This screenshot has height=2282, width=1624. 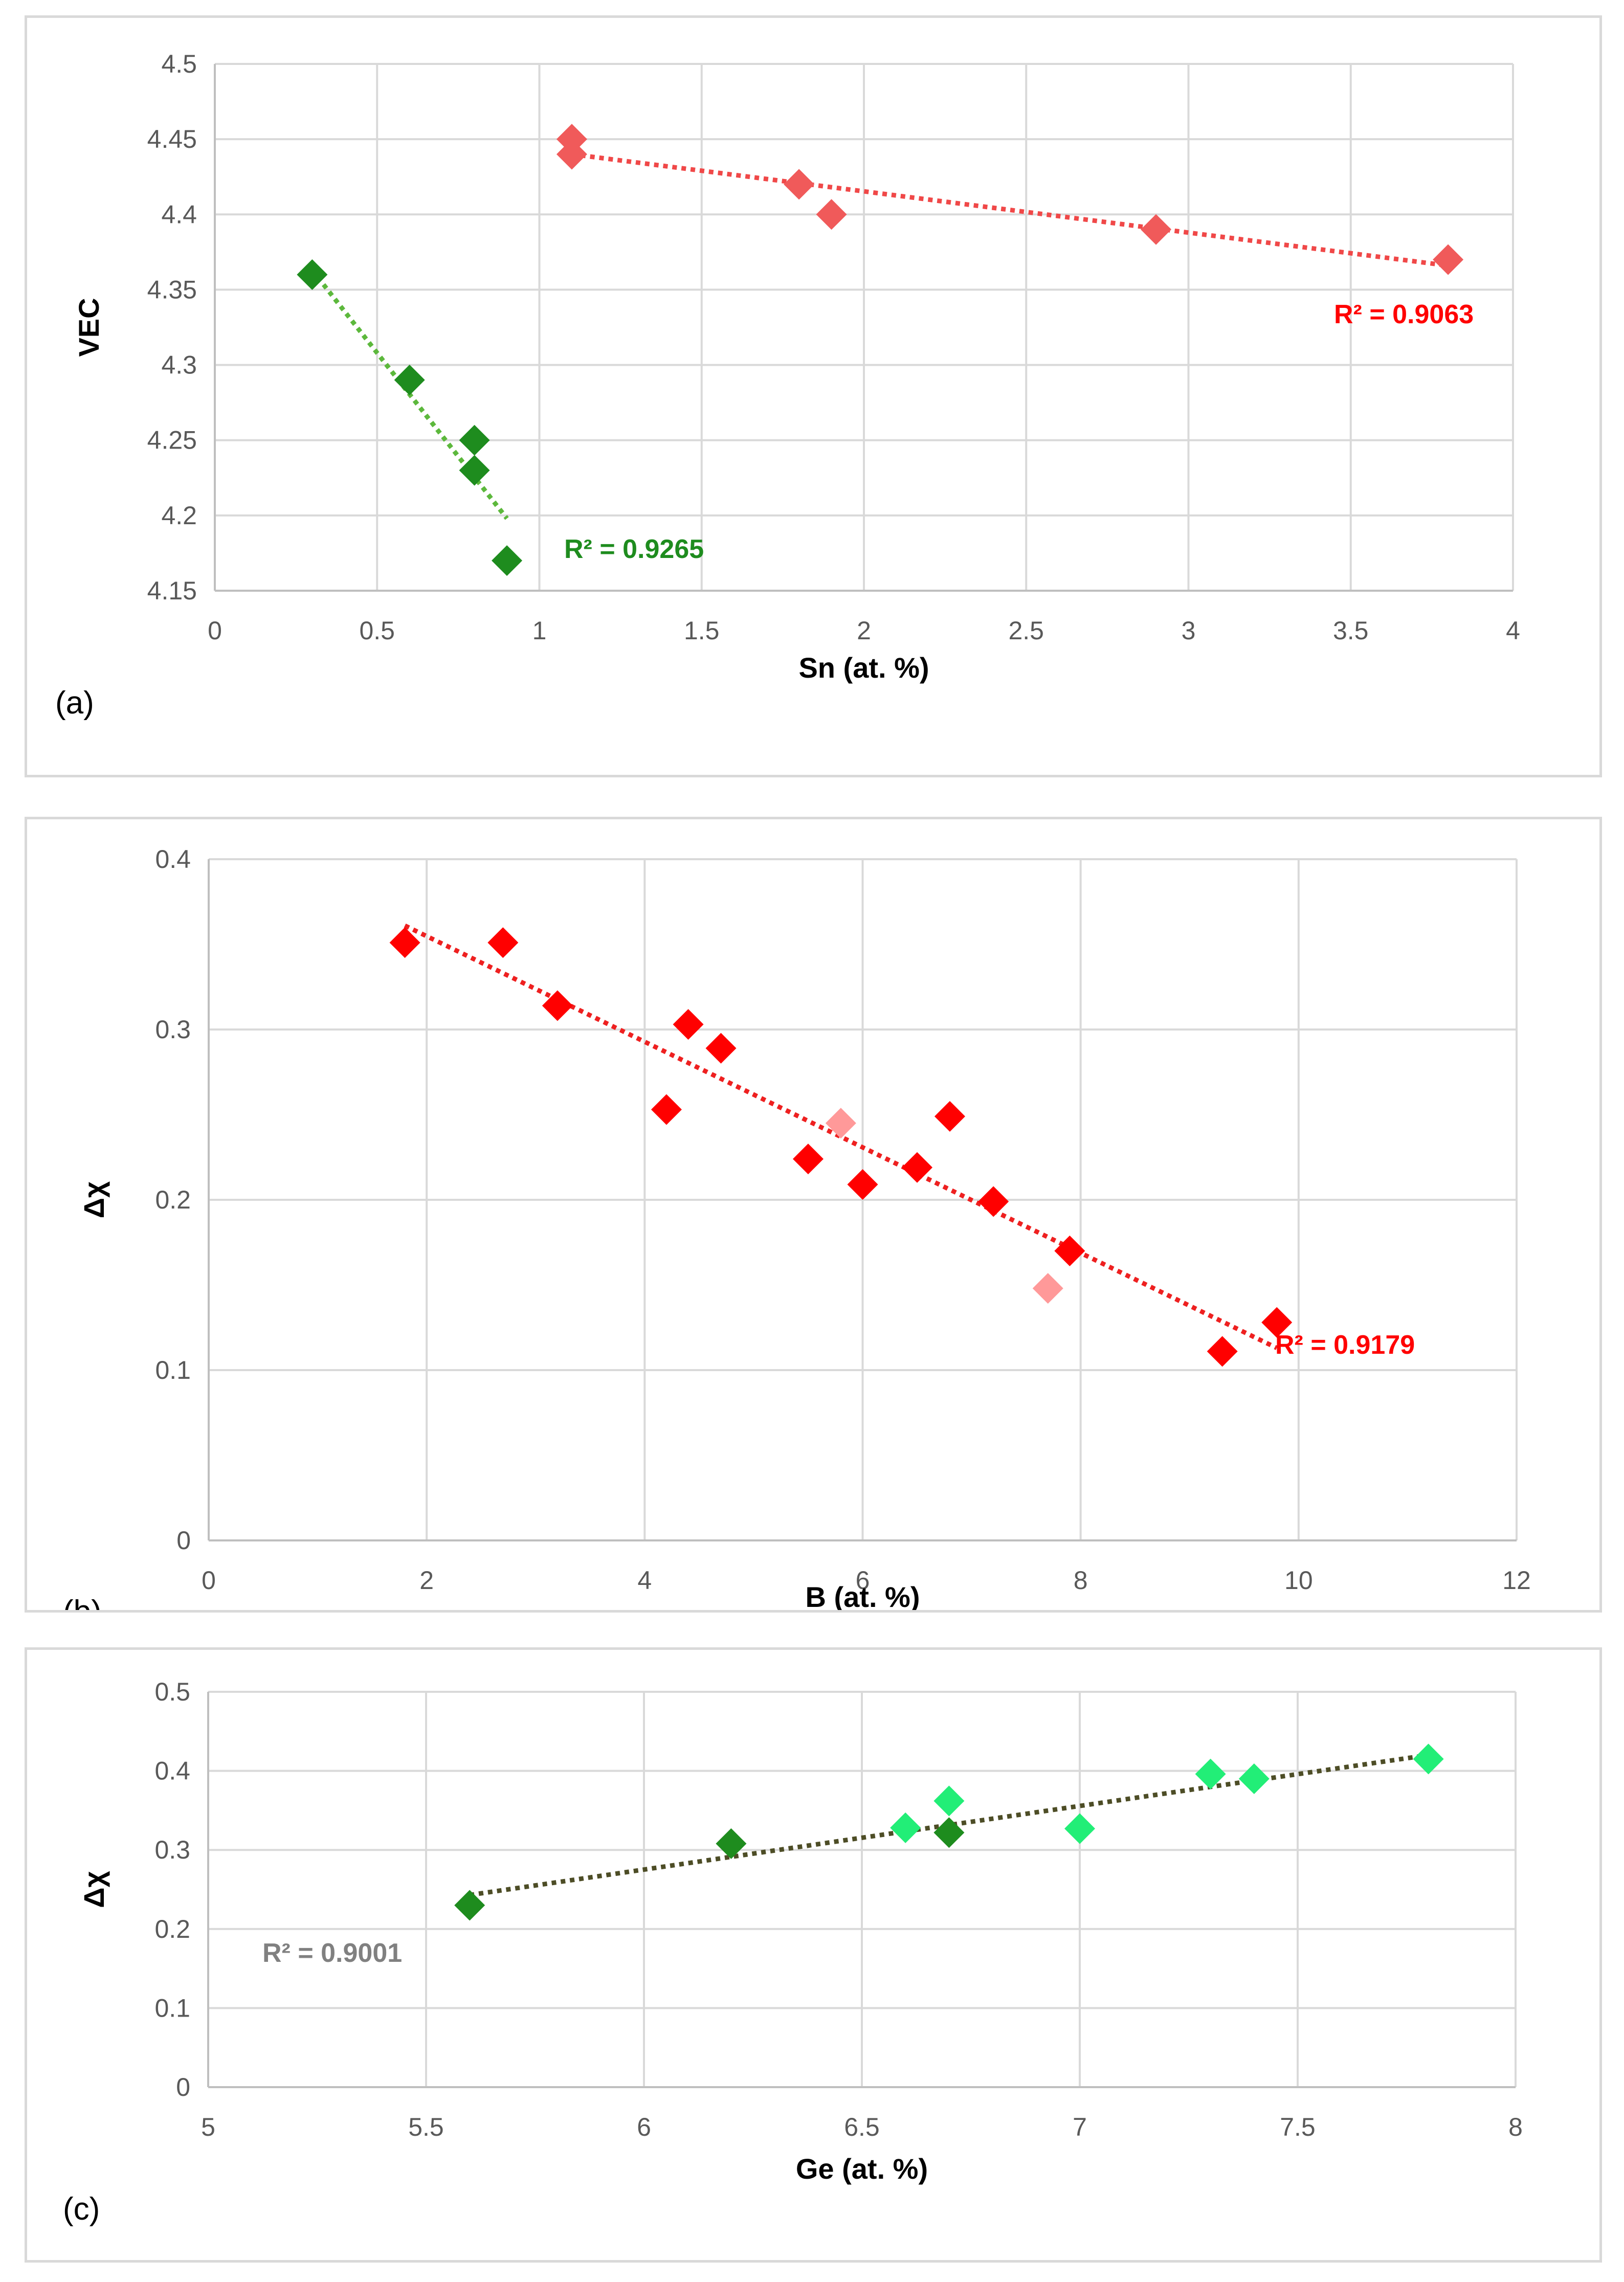 I want to click on chart-c-r2-label: R² = 0.9001, so click(x=332, y=1953).